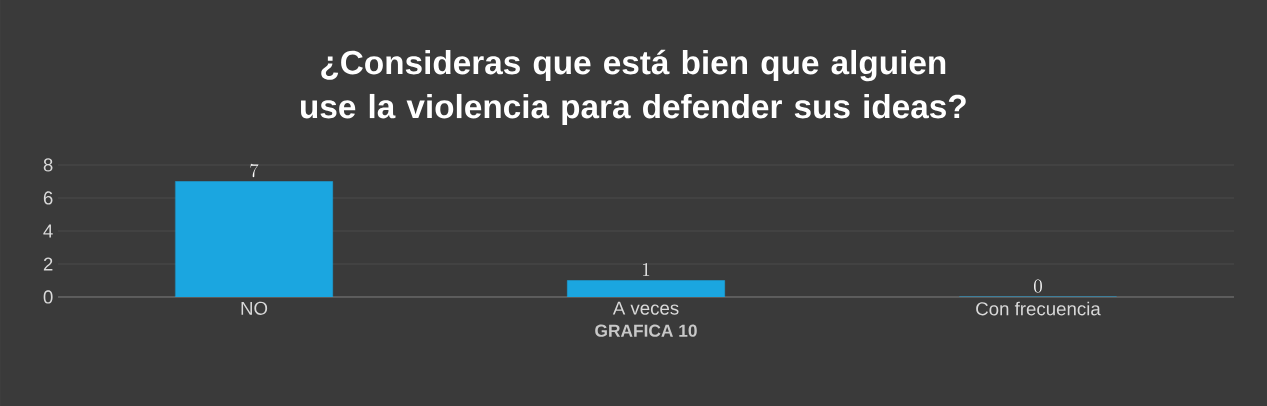  Describe the element at coordinates (254, 308) in the screenshot. I see `x-tick-label: NO` at that location.